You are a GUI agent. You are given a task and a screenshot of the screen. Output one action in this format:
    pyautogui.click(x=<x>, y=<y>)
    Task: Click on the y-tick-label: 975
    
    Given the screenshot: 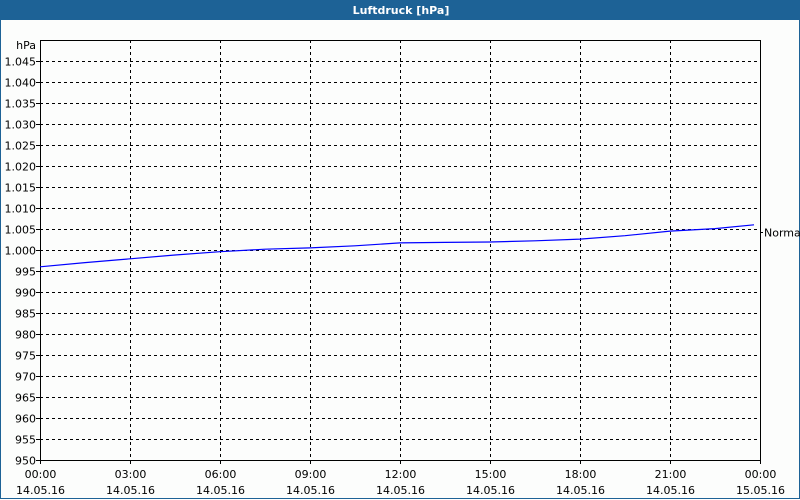 What is the action you would take?
    pyautogui.click(x=25, y=356)
    